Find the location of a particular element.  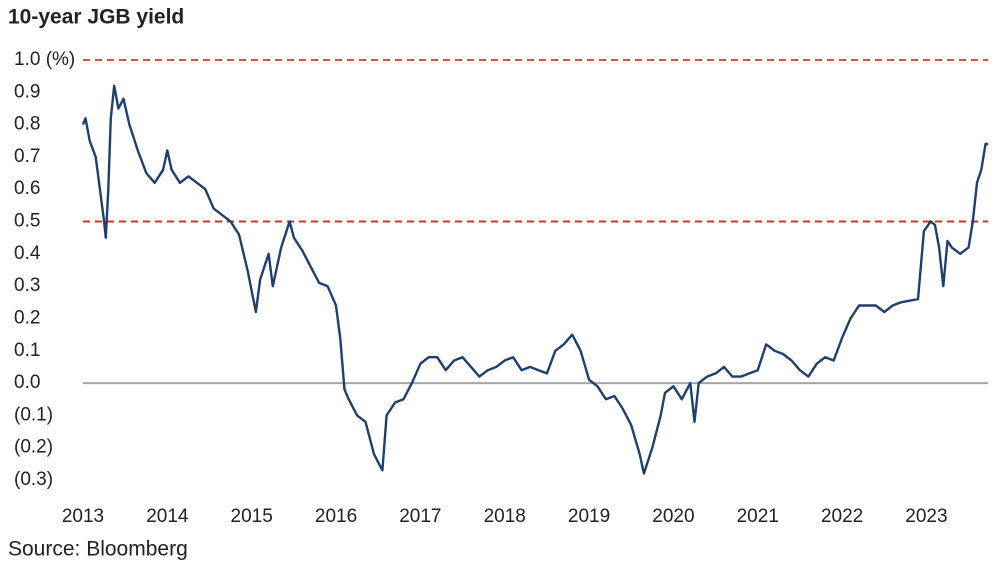

y-tick-label: (0.2) is located at coordinates (33, 447).